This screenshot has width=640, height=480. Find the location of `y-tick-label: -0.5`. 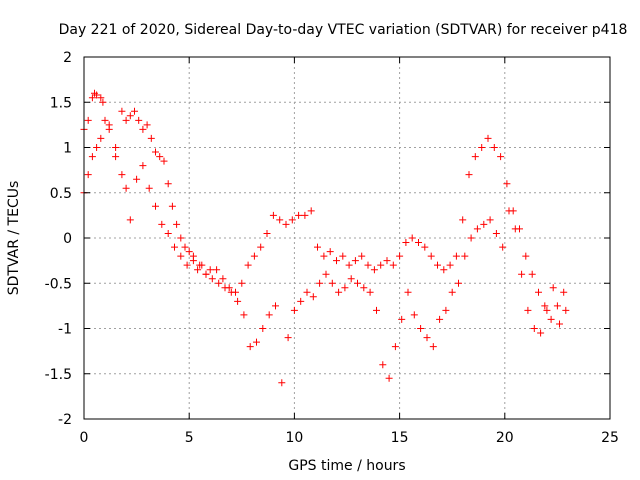

y-tick-label: -0.5 is located at coordinates (58, 284).